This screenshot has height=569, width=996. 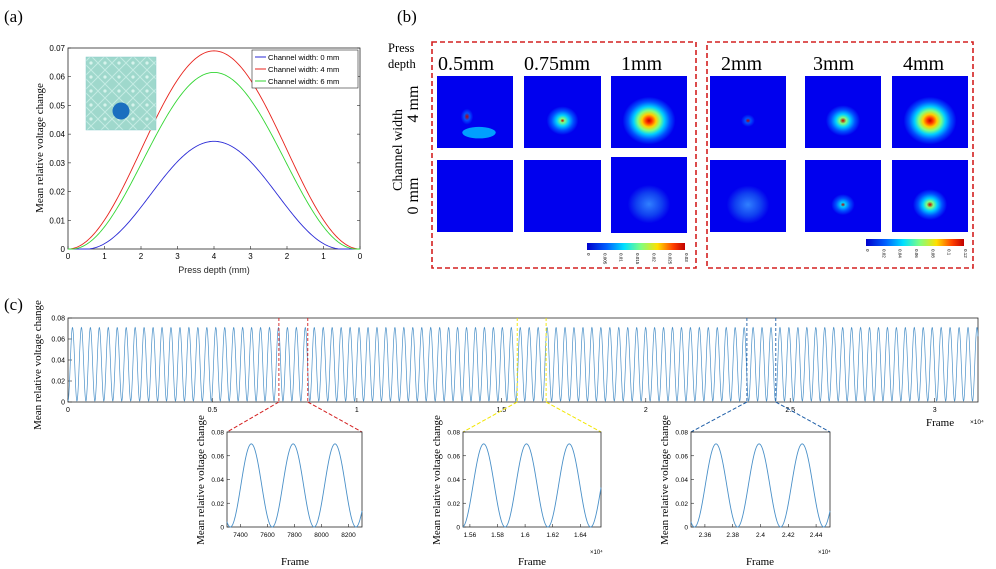 What do you see at coordinates (883, 253) in the screenshot?
I see `colorbar-tick-label: 0.02` at bounding box center [883, 253].